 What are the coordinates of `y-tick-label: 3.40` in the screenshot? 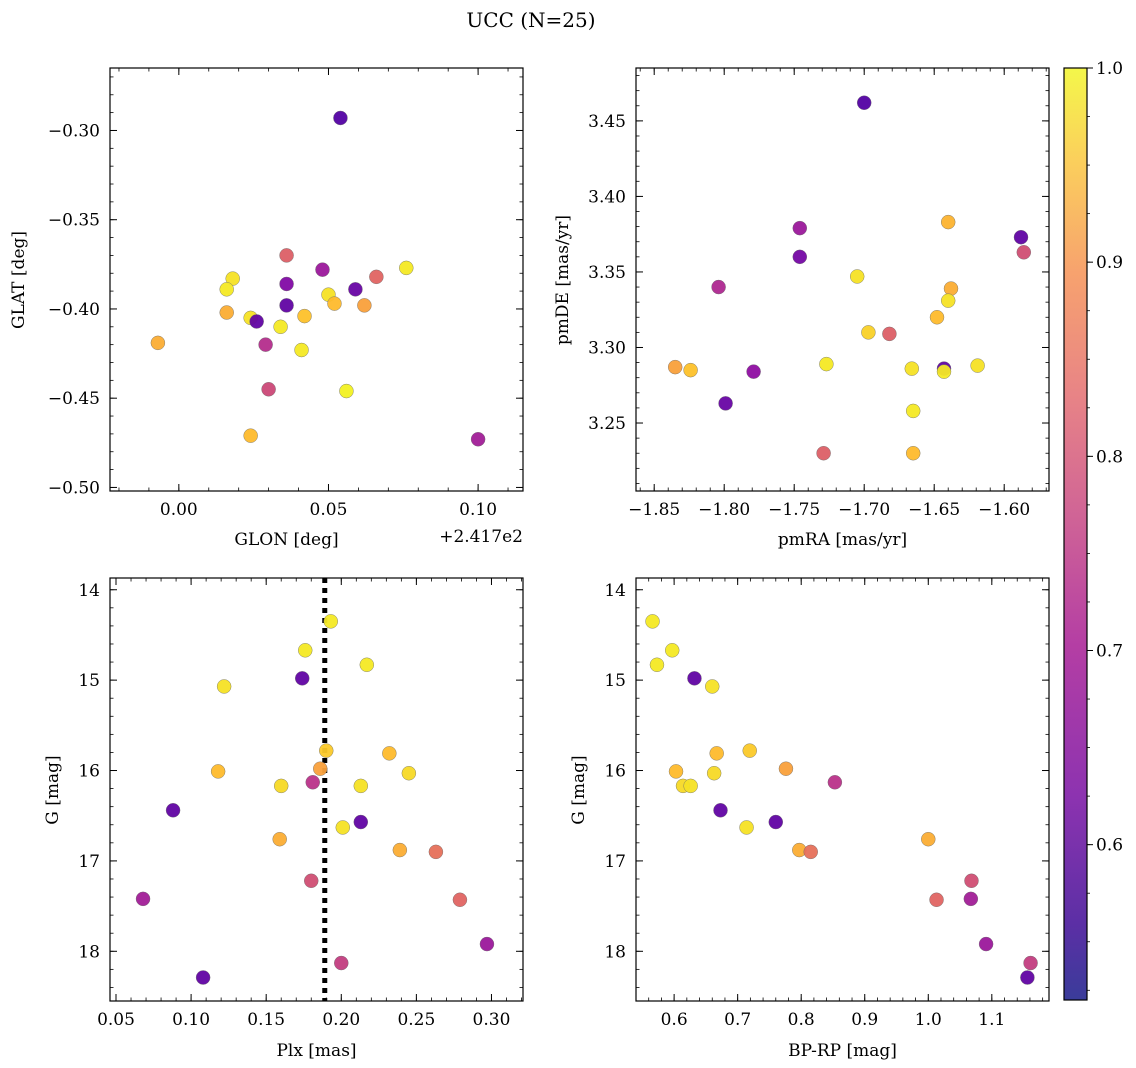 It's located at (607, 197).